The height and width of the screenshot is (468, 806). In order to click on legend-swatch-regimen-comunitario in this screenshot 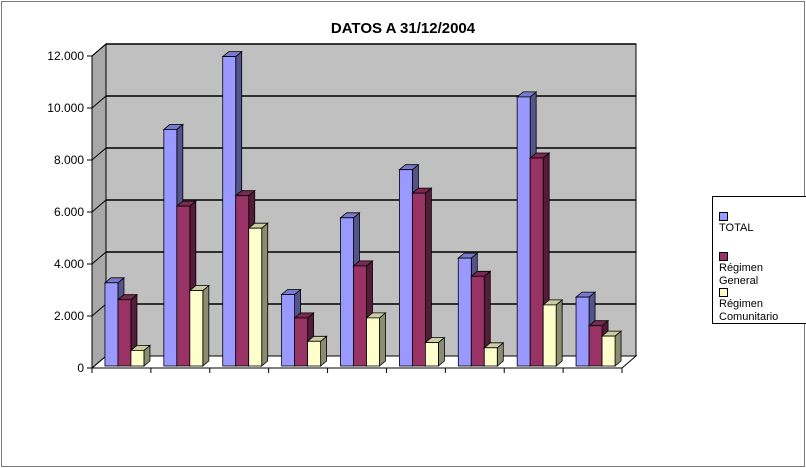, I will do `click(723, 292)`.